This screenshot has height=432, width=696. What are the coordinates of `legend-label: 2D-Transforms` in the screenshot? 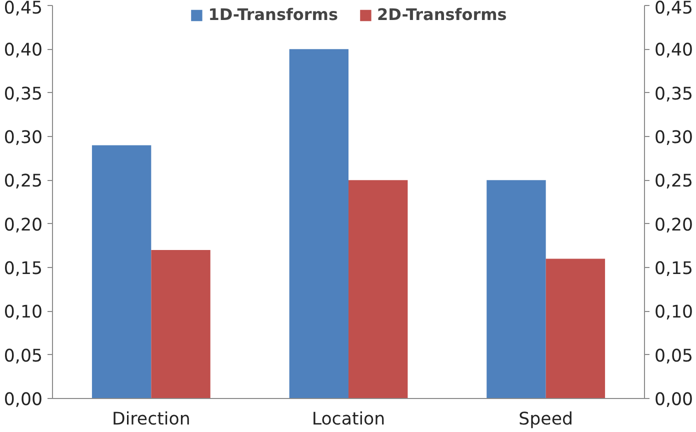 It's located at (442, 14).